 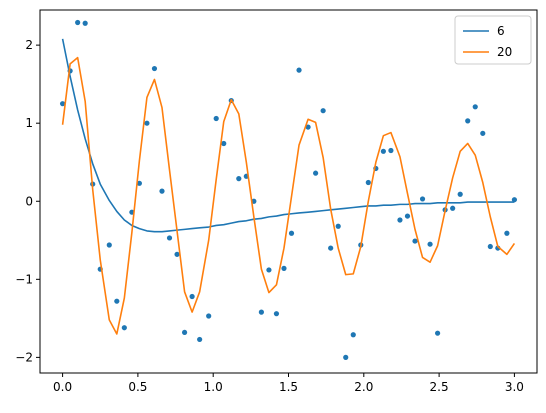 I want to click on x-axis: 0.0 0.5 1.0 1.5 2.0 2.5 3.0, so click(x=288, y=383).